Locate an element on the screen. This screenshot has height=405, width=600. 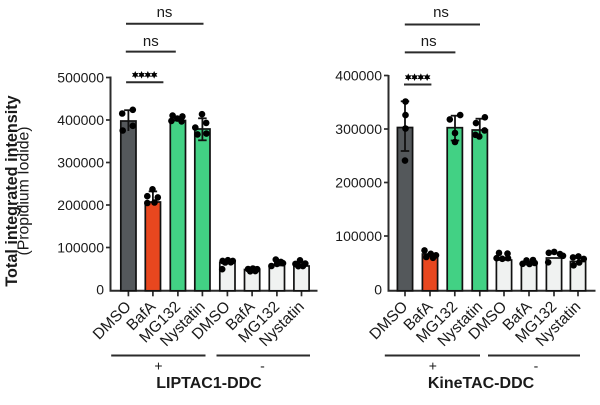
svg-text: KineTAC-DDC is located at coordinates (481, 383).